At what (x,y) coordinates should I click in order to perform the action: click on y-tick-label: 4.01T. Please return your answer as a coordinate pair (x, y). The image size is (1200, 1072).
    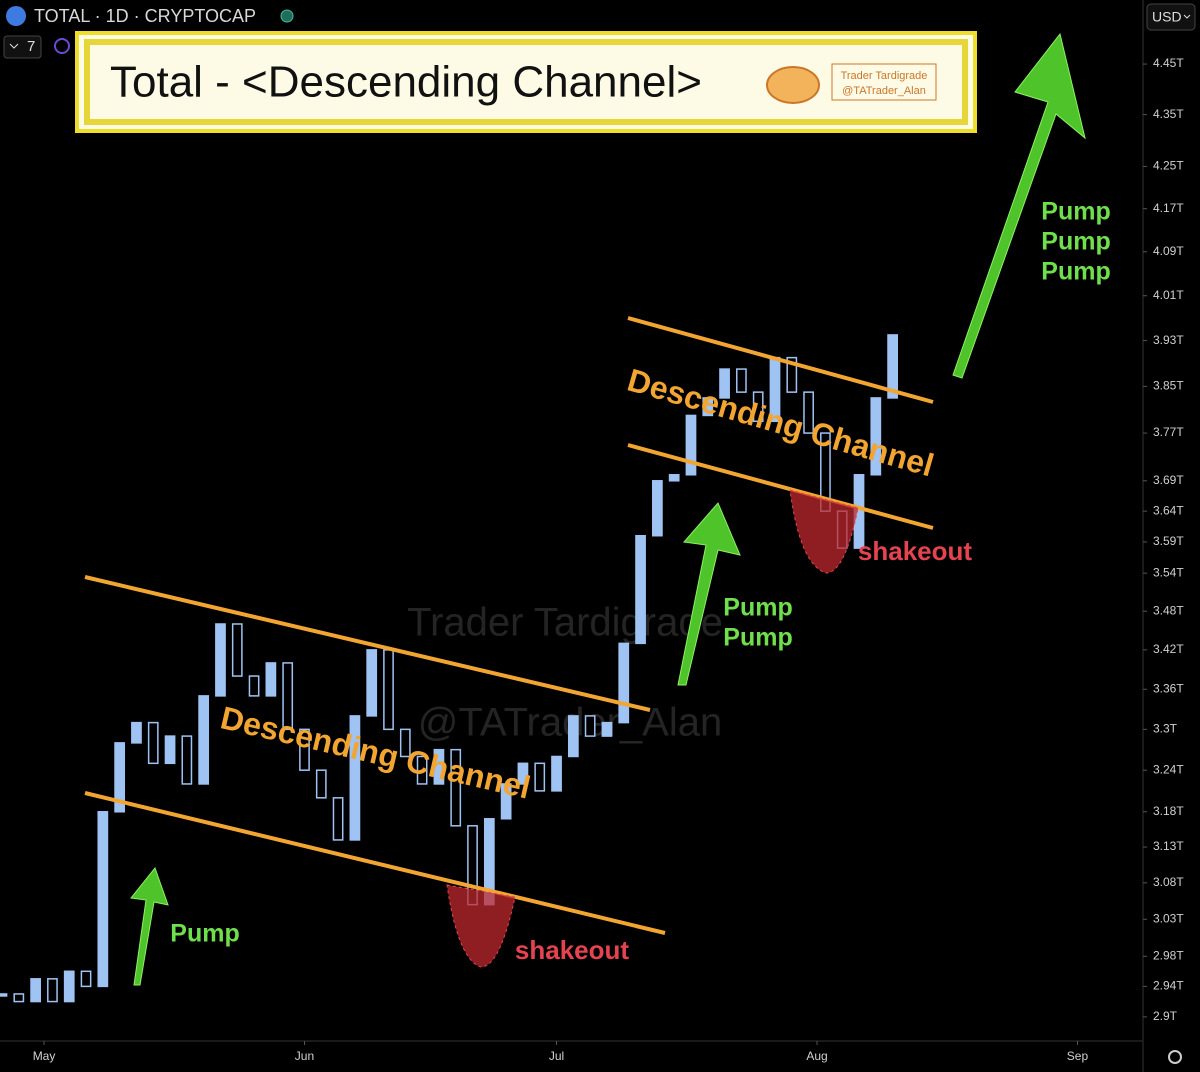
    Looking at the image, I should click on (1168, 295).